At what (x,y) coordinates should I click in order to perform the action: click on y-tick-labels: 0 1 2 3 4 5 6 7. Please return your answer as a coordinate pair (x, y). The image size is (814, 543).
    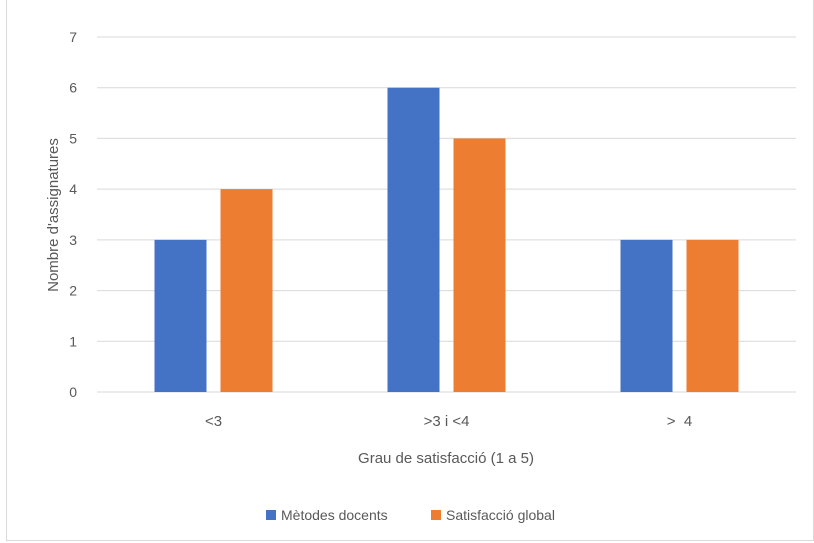
    Looking at the image, I should click on (73, 214).